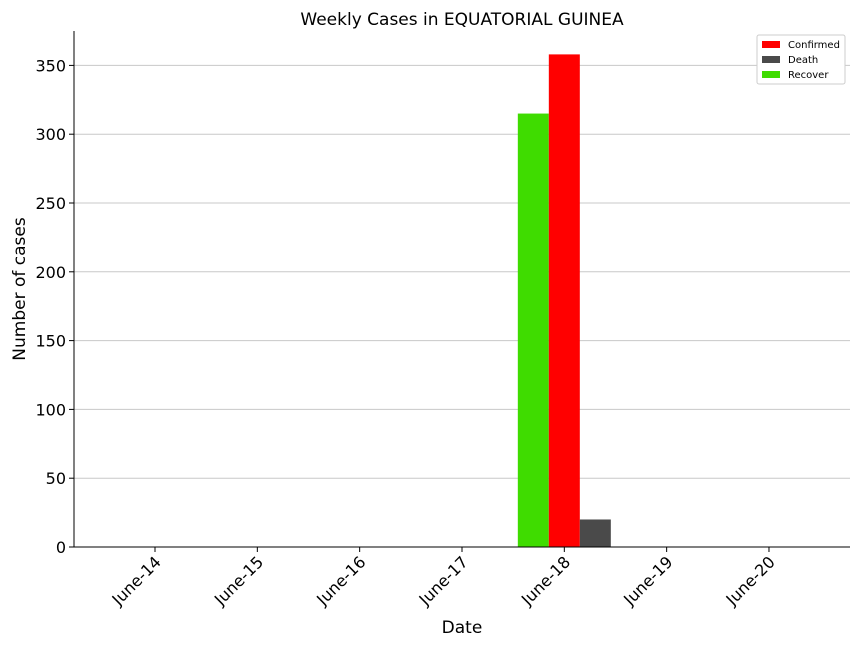  I want to click on legend: Confirmed Death Recover, so click(801, 59).